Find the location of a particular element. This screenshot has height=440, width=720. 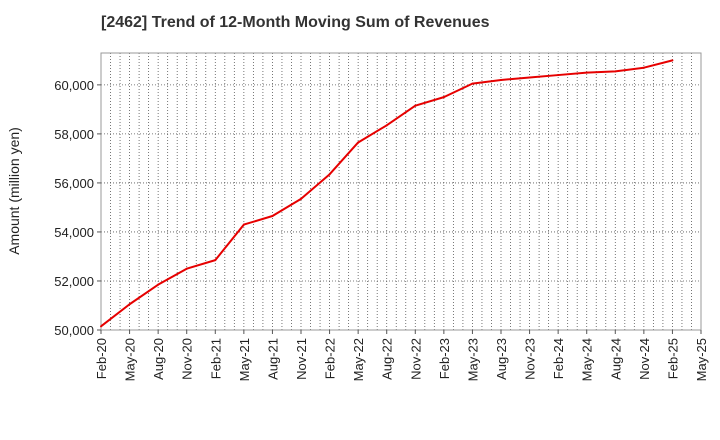

x-tick-label: Nov-23 is located at coordinates (530, 359).